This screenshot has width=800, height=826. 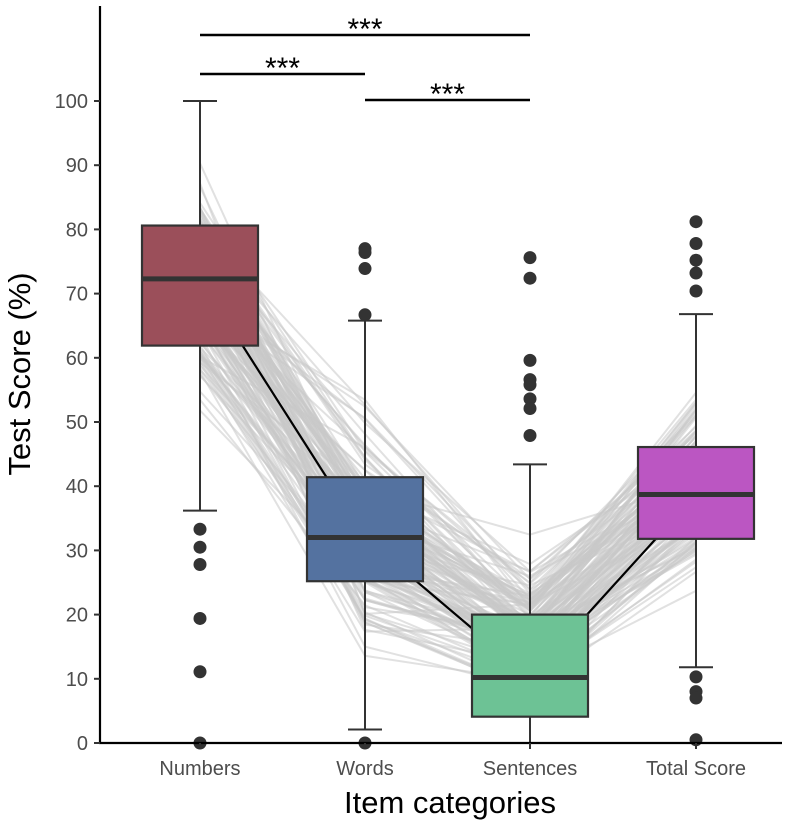 What do you see at coordinates (77, 680) in the screenshot?
I see `y-tick-label: 10` at bounding box center [77, 680].